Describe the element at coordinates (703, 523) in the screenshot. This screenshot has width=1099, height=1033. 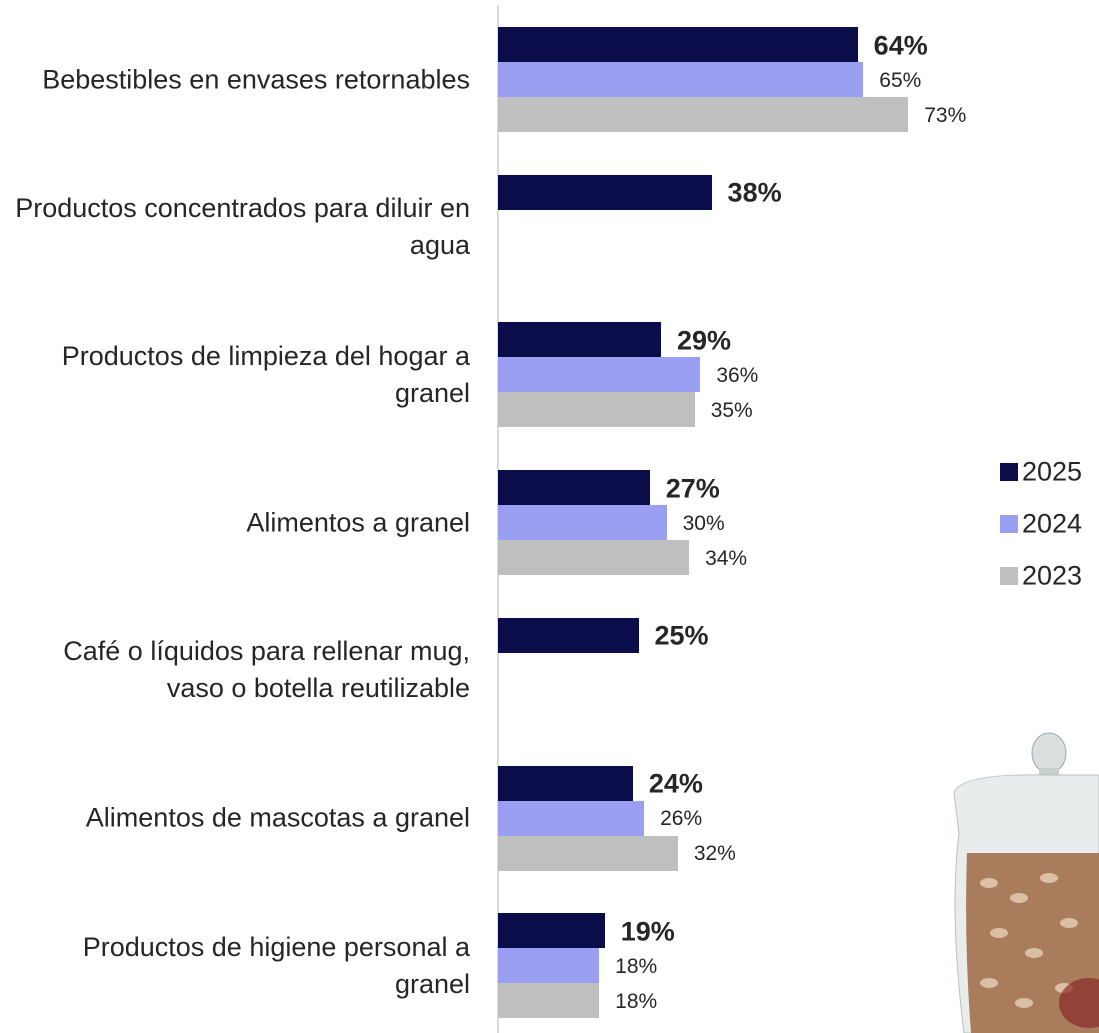
I see `value-label: 30%` at that location.